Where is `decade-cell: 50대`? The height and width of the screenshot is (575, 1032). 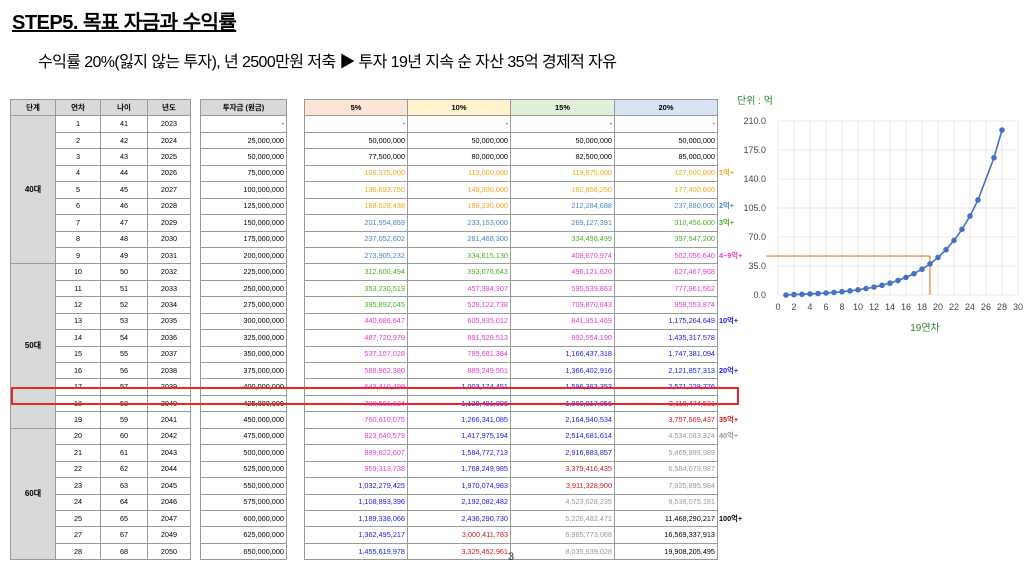 decade-cell: 50대 is located at coordinates (33, 346).